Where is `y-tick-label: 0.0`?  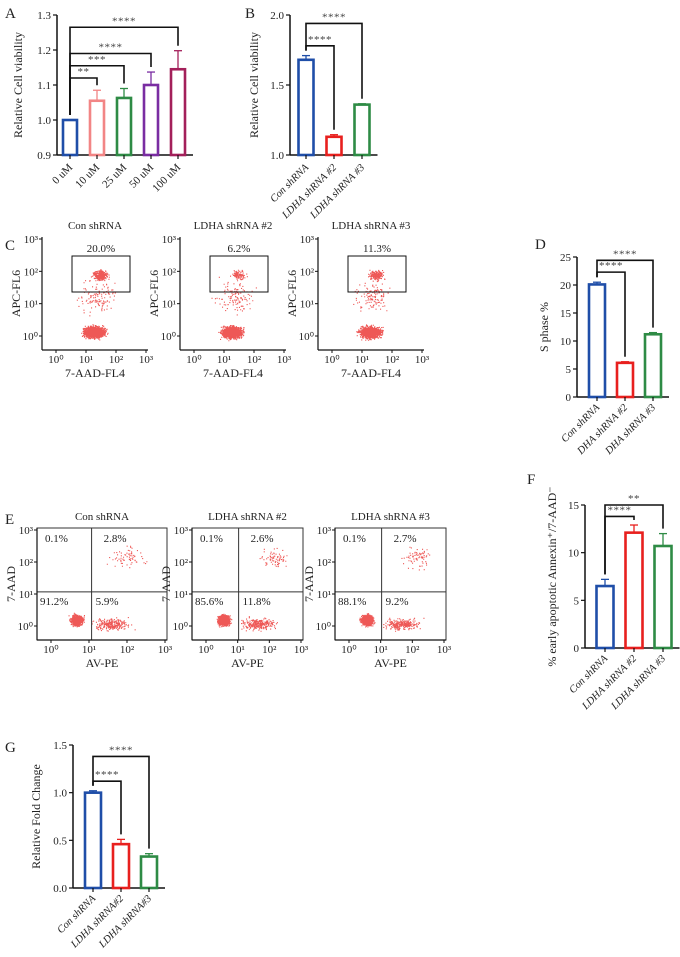 y-tick-label: 0.0 is located at coordinates (60, 889).